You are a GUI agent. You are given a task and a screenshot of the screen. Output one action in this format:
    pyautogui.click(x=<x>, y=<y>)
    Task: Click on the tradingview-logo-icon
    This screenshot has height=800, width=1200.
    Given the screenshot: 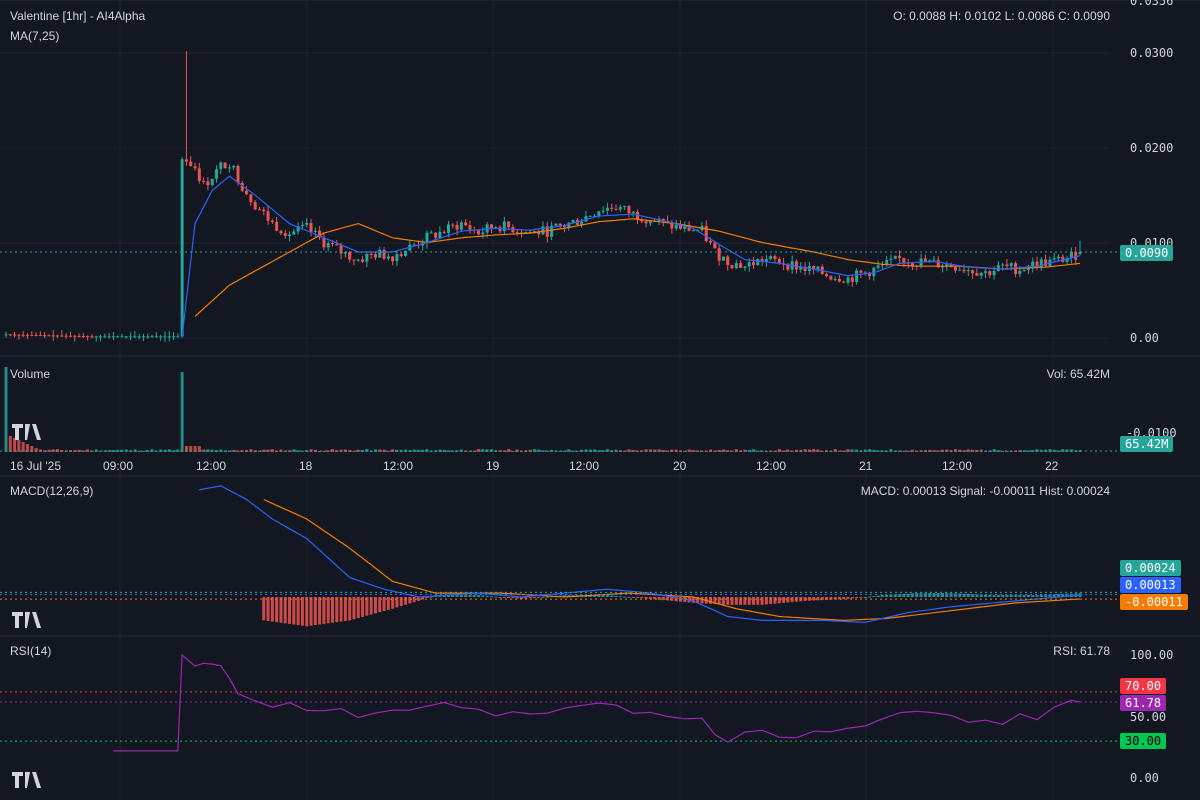 What is the action you would take?
    pyautogui.click(x=26, y=780)
    